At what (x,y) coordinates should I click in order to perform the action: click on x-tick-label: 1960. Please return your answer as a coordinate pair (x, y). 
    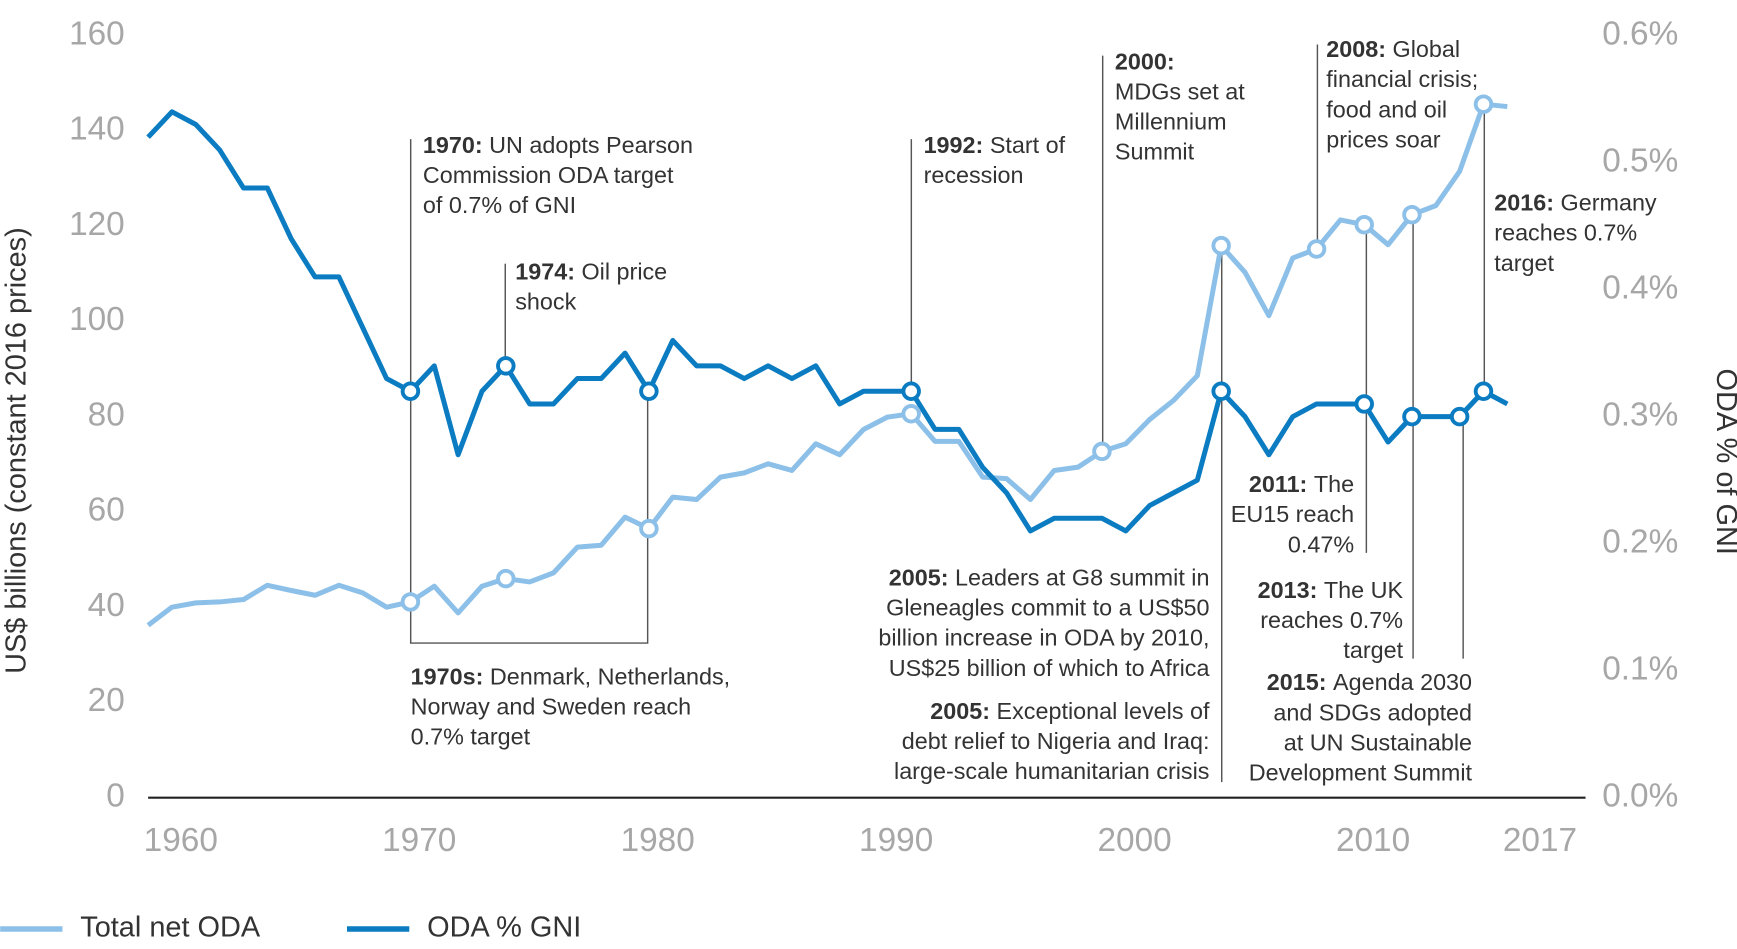
    Looking at the image, I should click on (181, 840).